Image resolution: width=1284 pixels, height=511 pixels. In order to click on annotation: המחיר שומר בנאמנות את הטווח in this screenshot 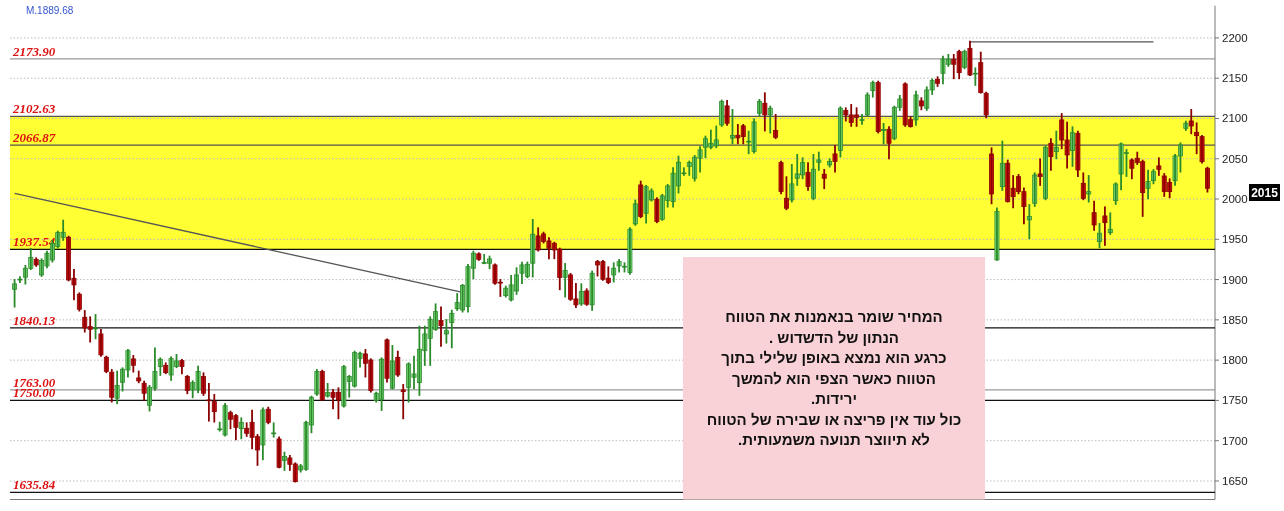, I will do `click(834, 316)`.